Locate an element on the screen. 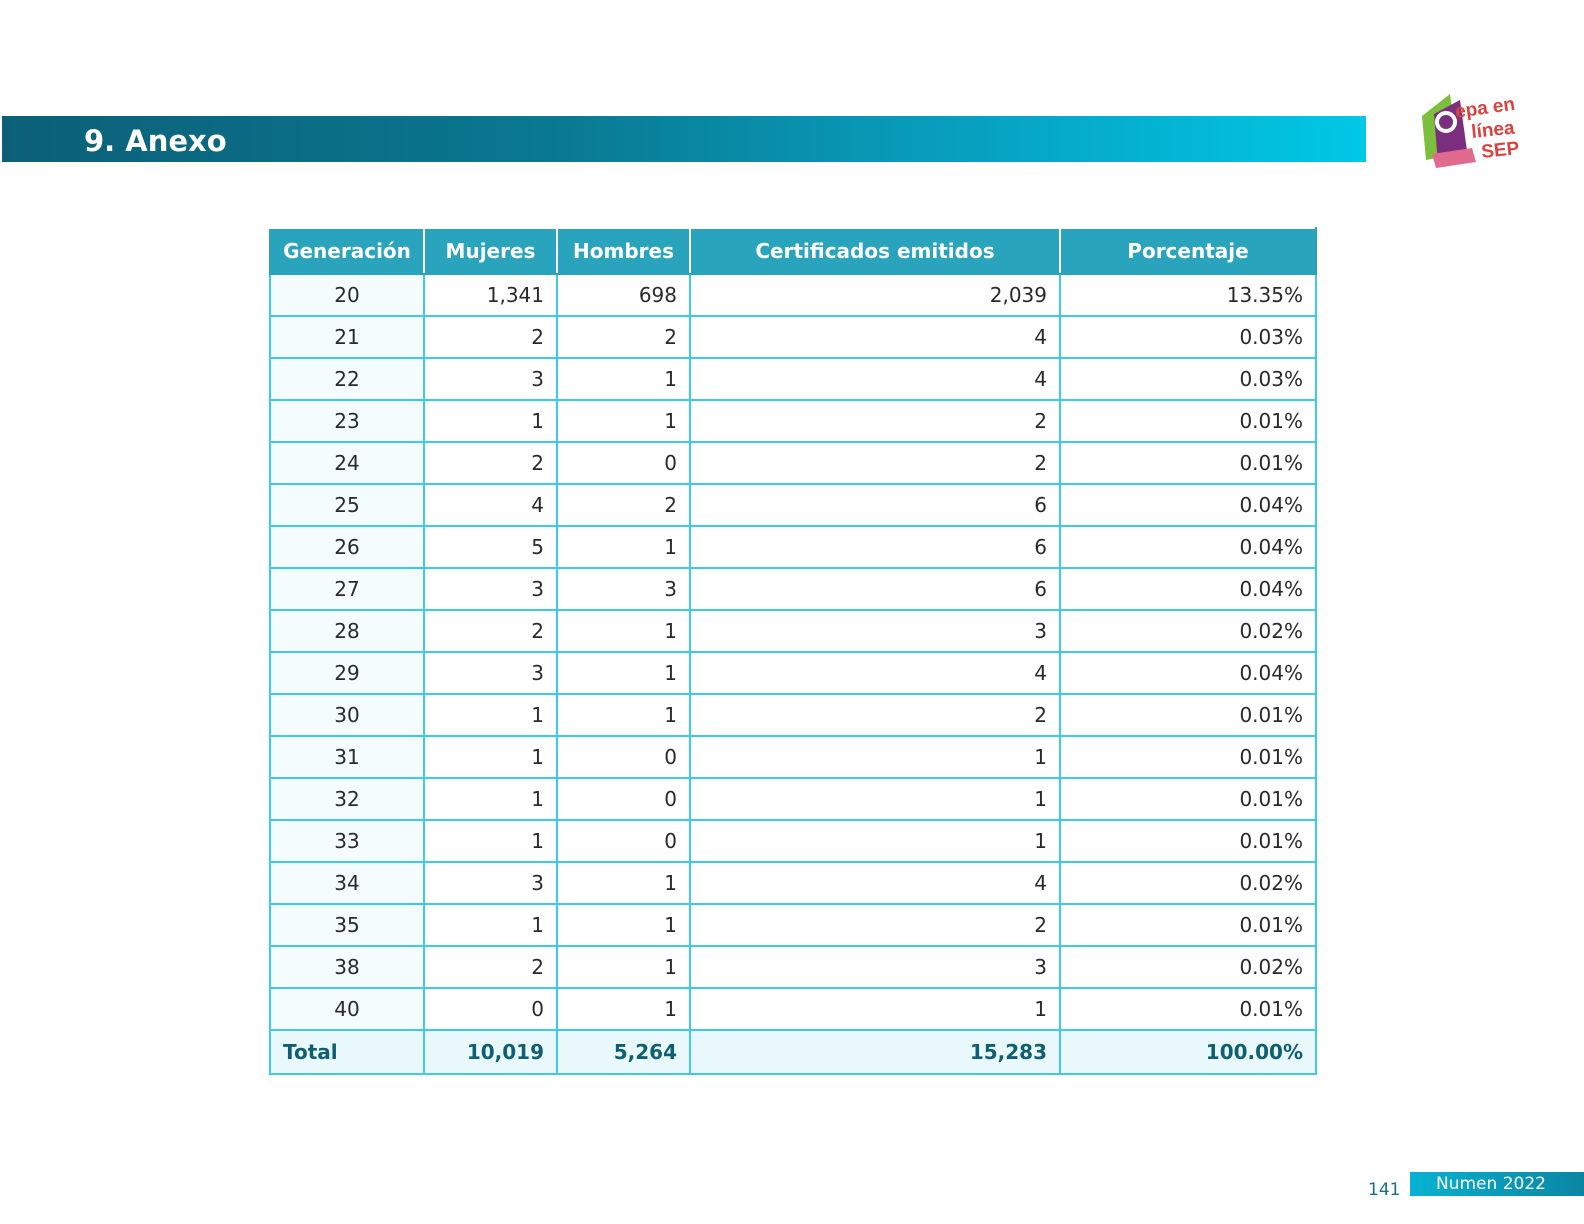 The image size is (1584, 1224). prepa-en-linea-logo: epa en línea SEP is located at coordinates (1471, 131).